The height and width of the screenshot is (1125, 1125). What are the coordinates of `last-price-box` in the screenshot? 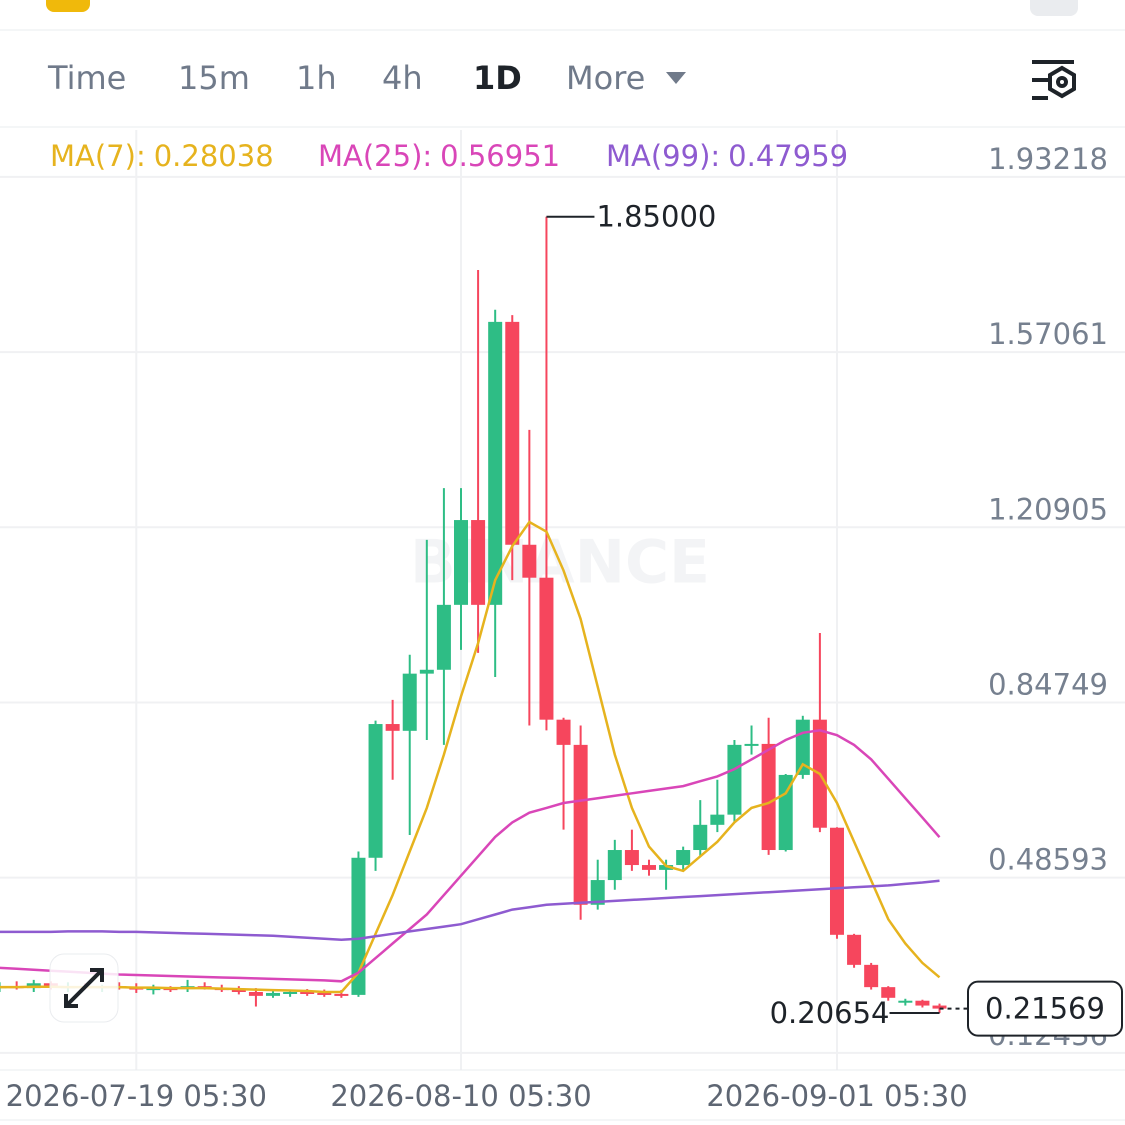 It's located at (1045, 1008).